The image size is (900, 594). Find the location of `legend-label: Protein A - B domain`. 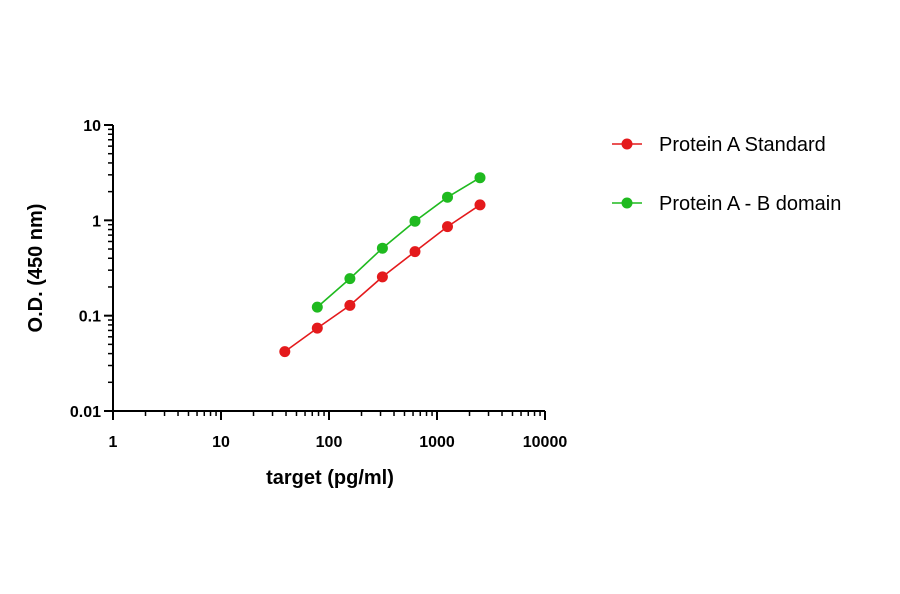

legend-label: Protein A - B domain is located at coordinates (750, 204).